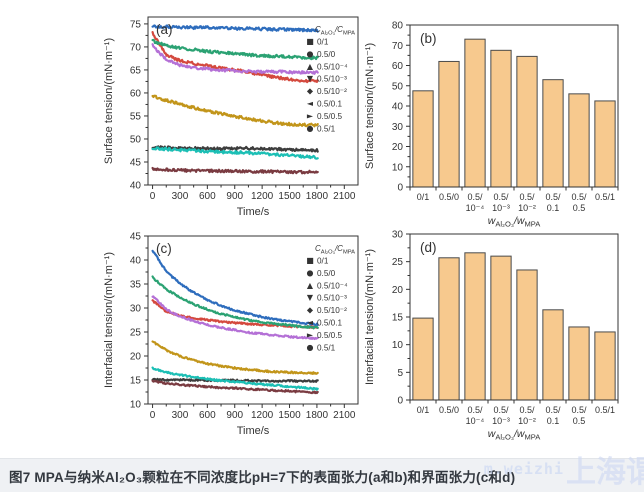 This screenshot has height=492, width=644. I want to click on y-tick-label: 55, so click(136, 116).